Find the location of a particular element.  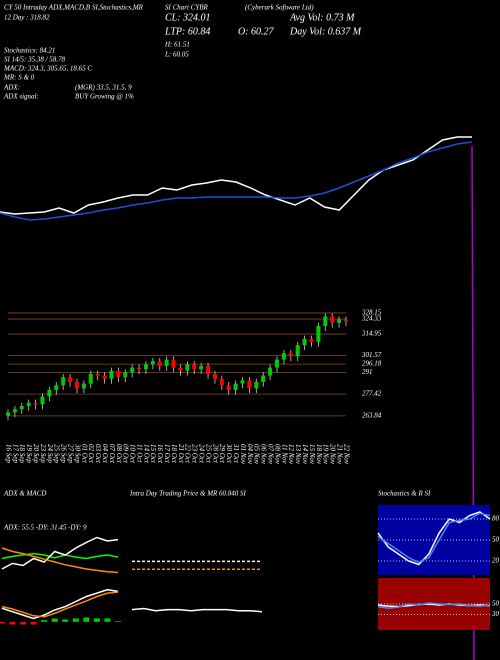

indicator-text: MACD: 324.3, 305.65, 18.65 C is located at coordinates (47, 69).